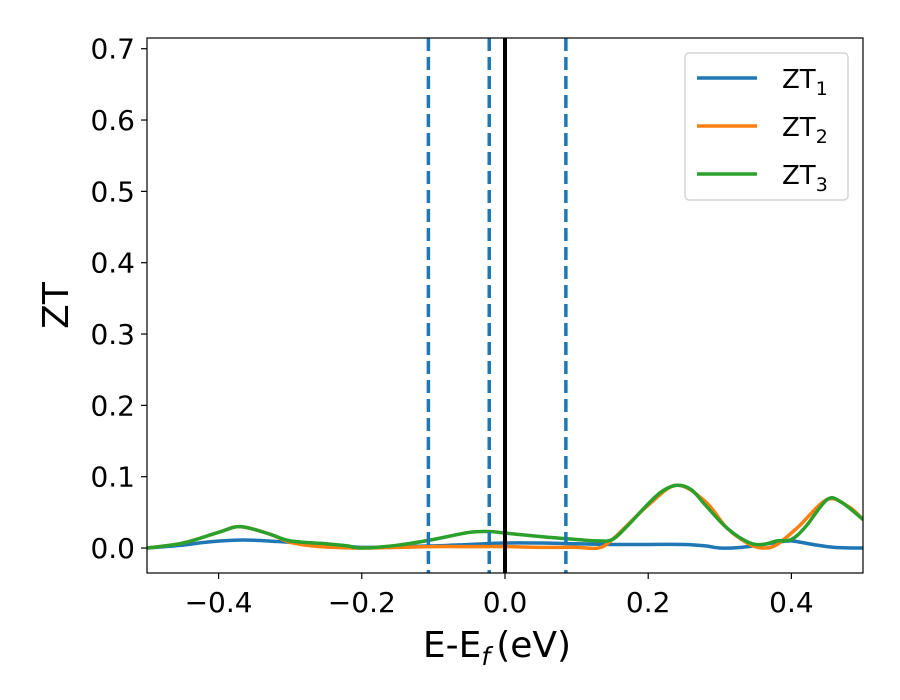 The width and height of the screenshot is (900, 700). I want to click on x-axis-label: E-Ef (eV), so click(497, 648).